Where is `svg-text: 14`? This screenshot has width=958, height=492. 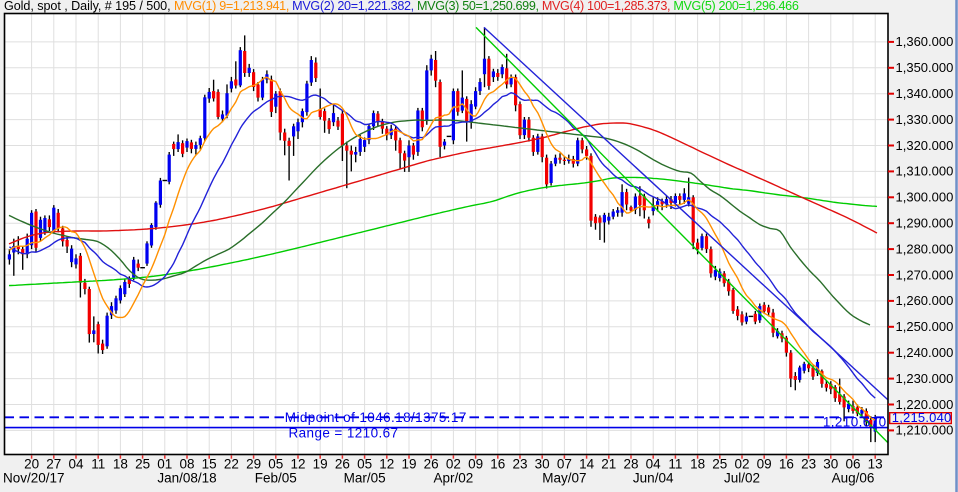 svg-text: 14 is located at coordinates (587, 463).